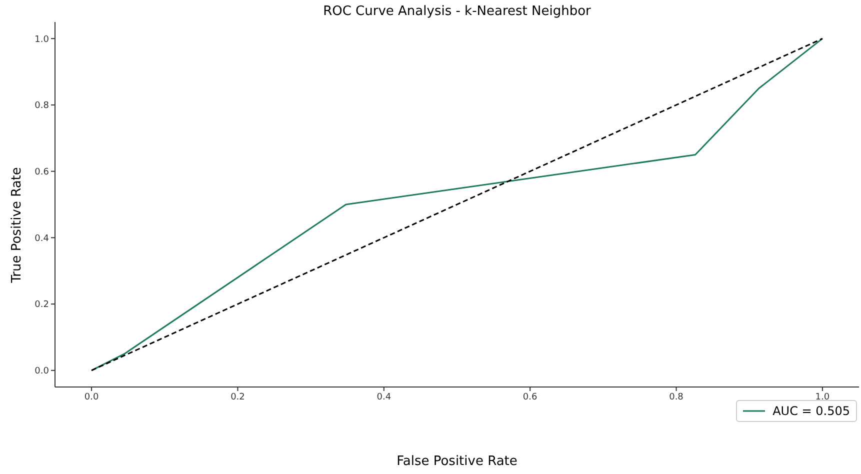 This screenshot has width=861, height=474. I want to click on x-tick-label: 0.8, so click(676, 397).